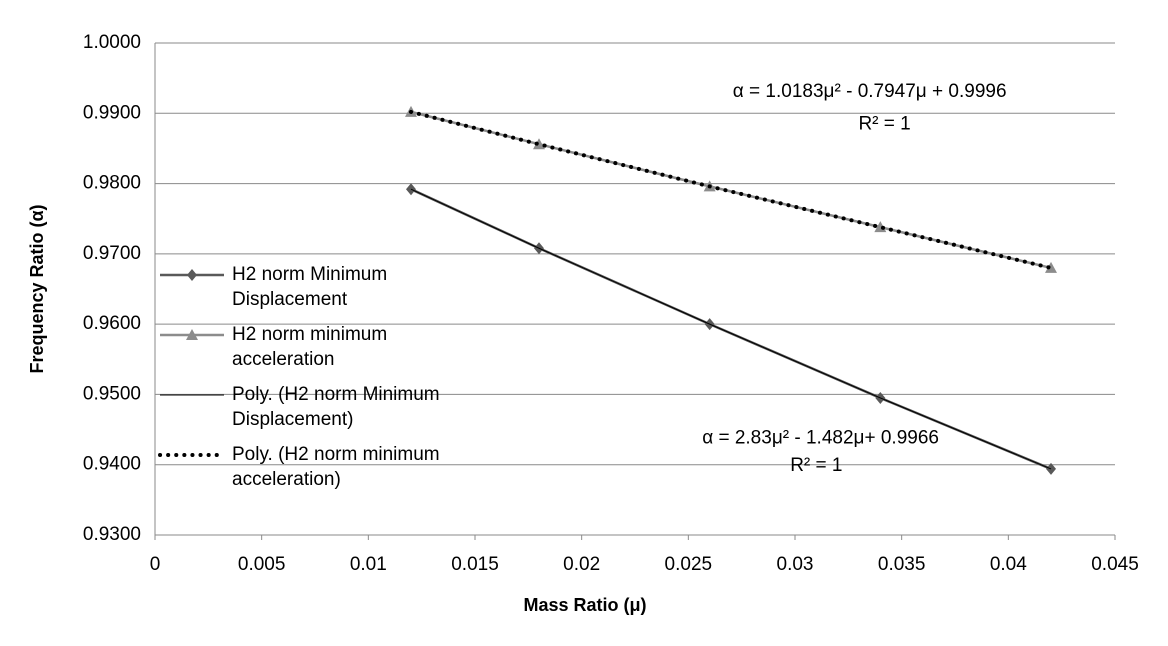 This screenshot has width=1168, height=646. What do you see at coordinates (475, 564) in the screenshot?
I see `x-tick-label: 0.015` at bounding box center [475, 564].